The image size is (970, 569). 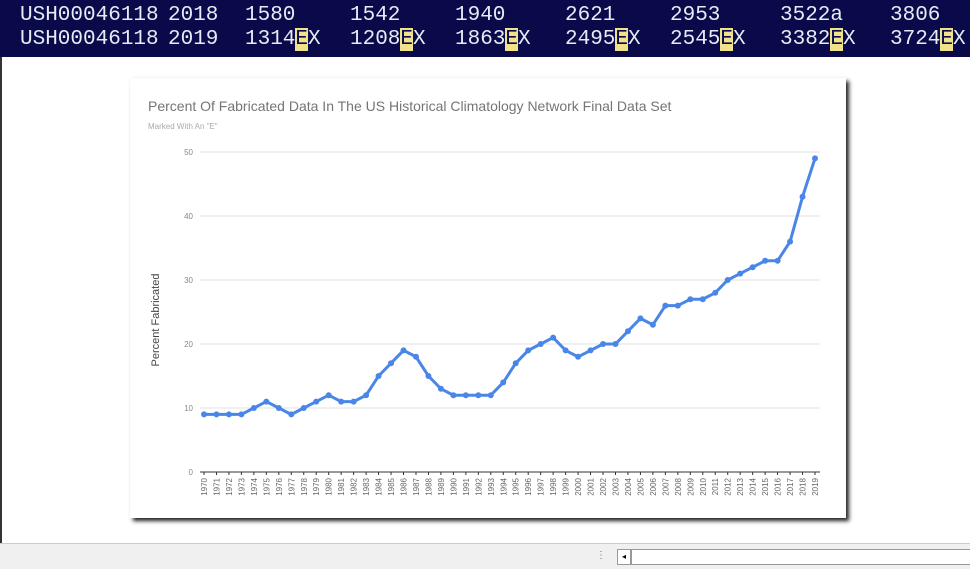 I want to click on x-tick-label: 2018, so click(x=803, y=486).